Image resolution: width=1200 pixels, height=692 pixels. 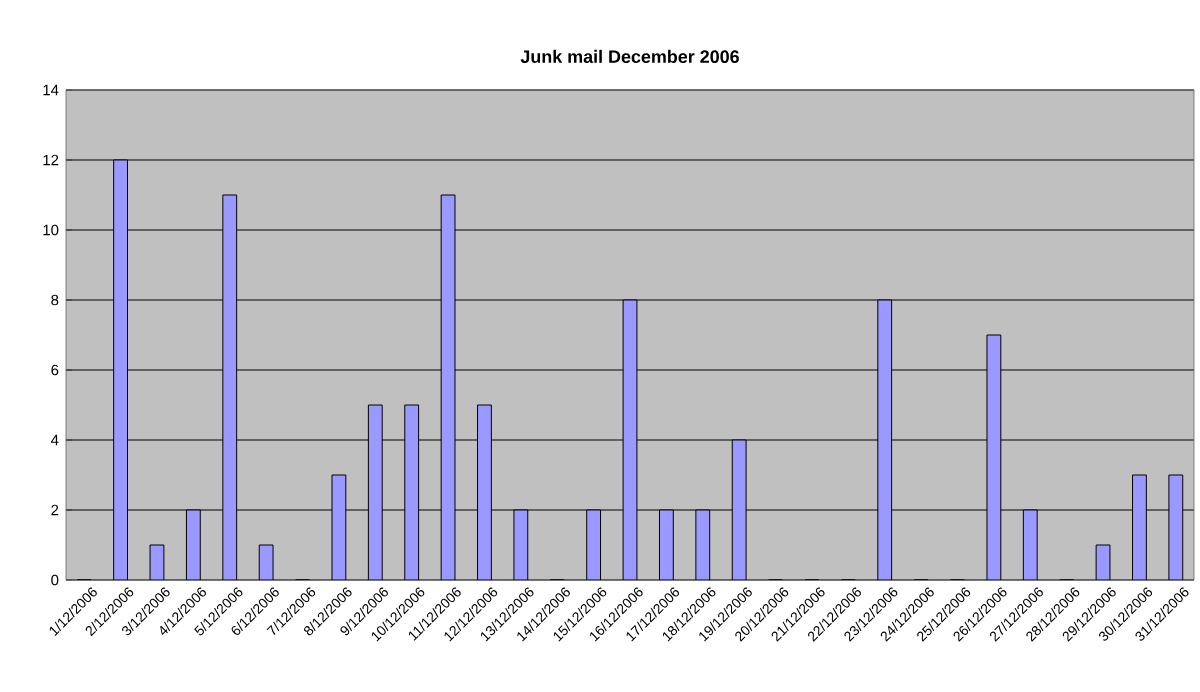 I want to click on chart-title: Junk mail December 2006, so click(x=629, y=56).